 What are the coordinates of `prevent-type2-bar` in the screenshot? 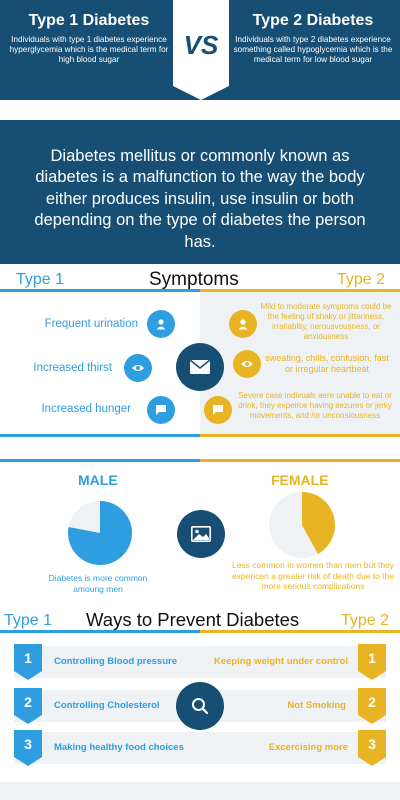 It's located at (300, 631).